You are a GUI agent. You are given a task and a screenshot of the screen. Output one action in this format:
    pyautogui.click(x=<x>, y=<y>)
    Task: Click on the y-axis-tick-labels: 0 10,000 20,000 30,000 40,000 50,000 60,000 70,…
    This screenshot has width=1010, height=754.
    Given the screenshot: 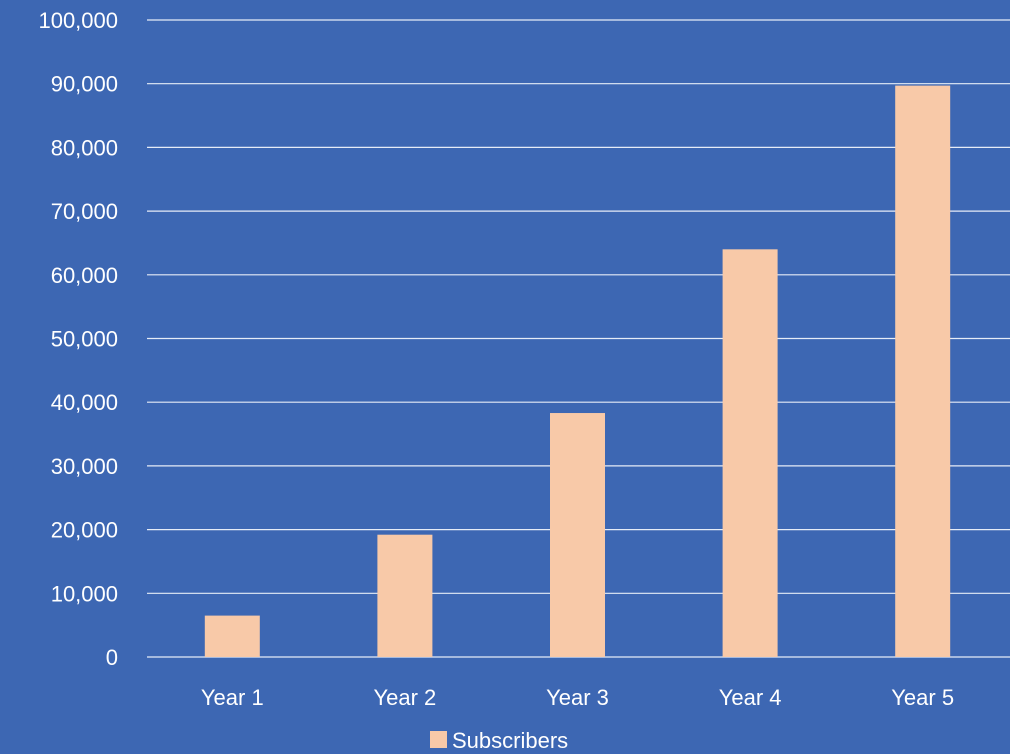 What is the action you would take?
    pyautogui.click(x=78, y=339)
    